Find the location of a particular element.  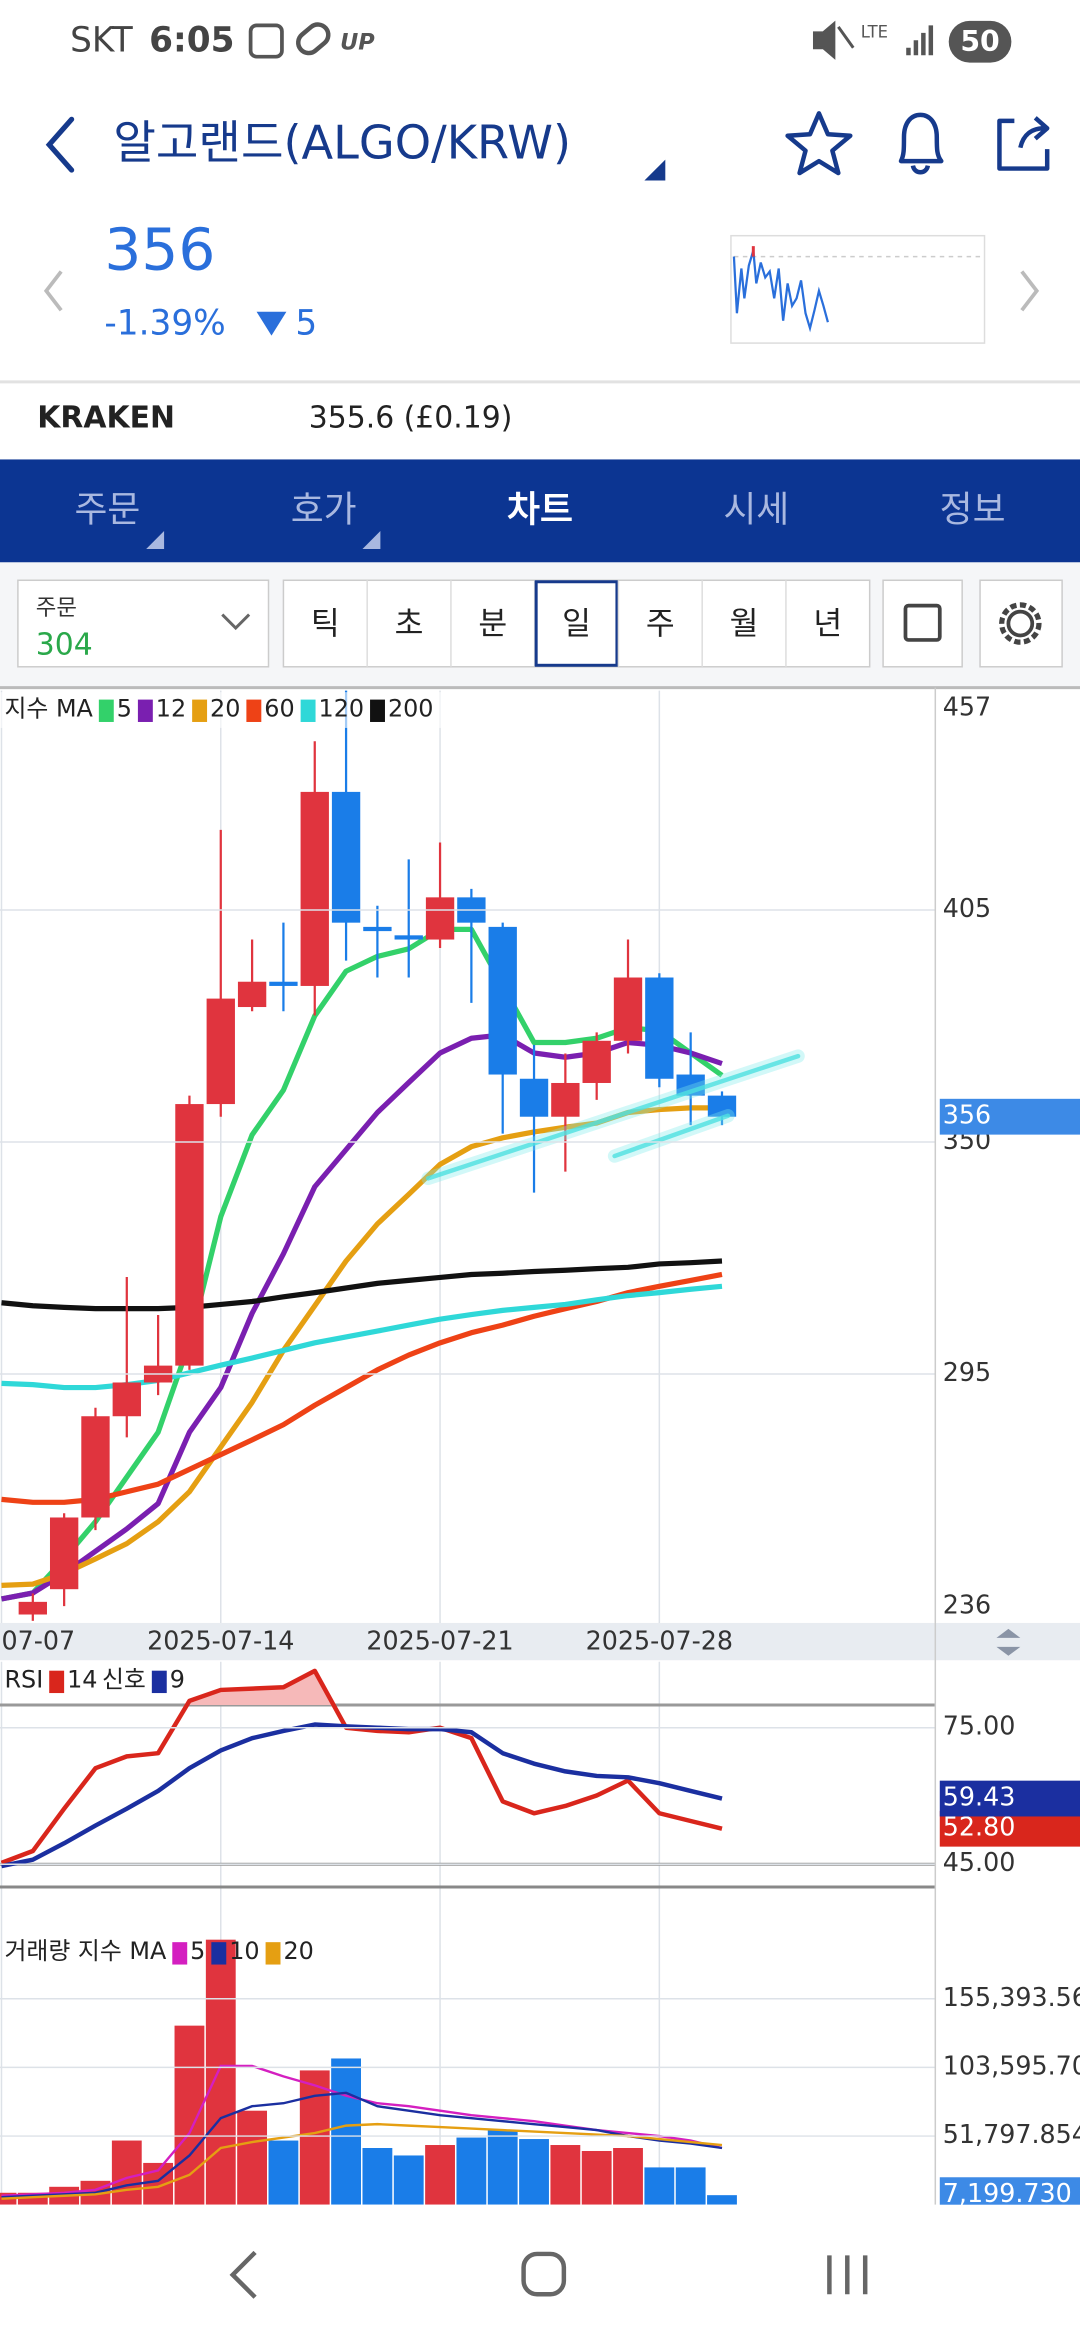

legend-label: 12 is located at coordinates (171, 709).